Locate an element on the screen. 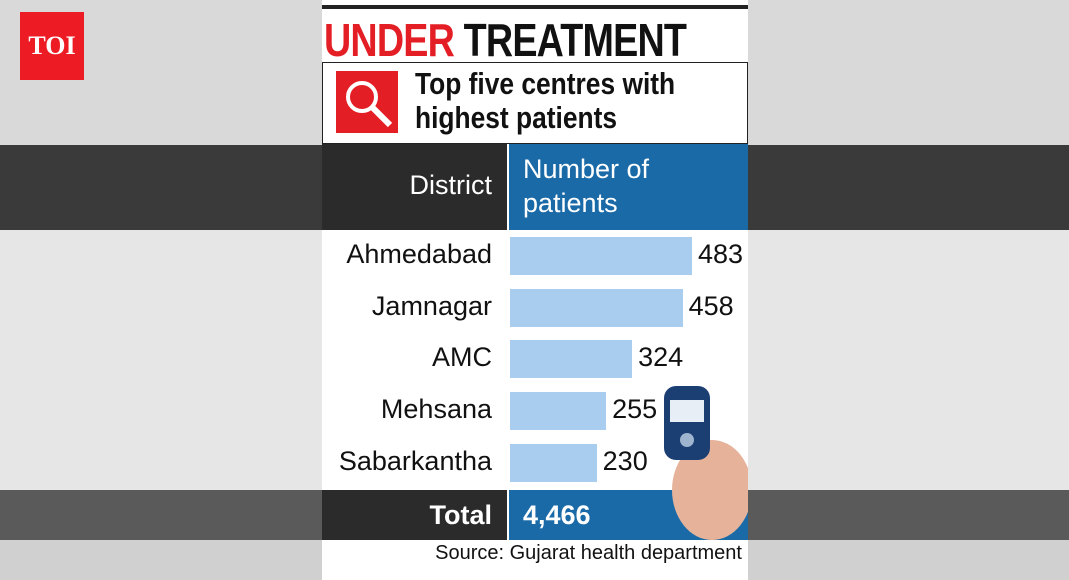 Image resolution: width=1069 pixels, height=580 pixels. title-highlight: UNDER is located at coordinates (389, 40).